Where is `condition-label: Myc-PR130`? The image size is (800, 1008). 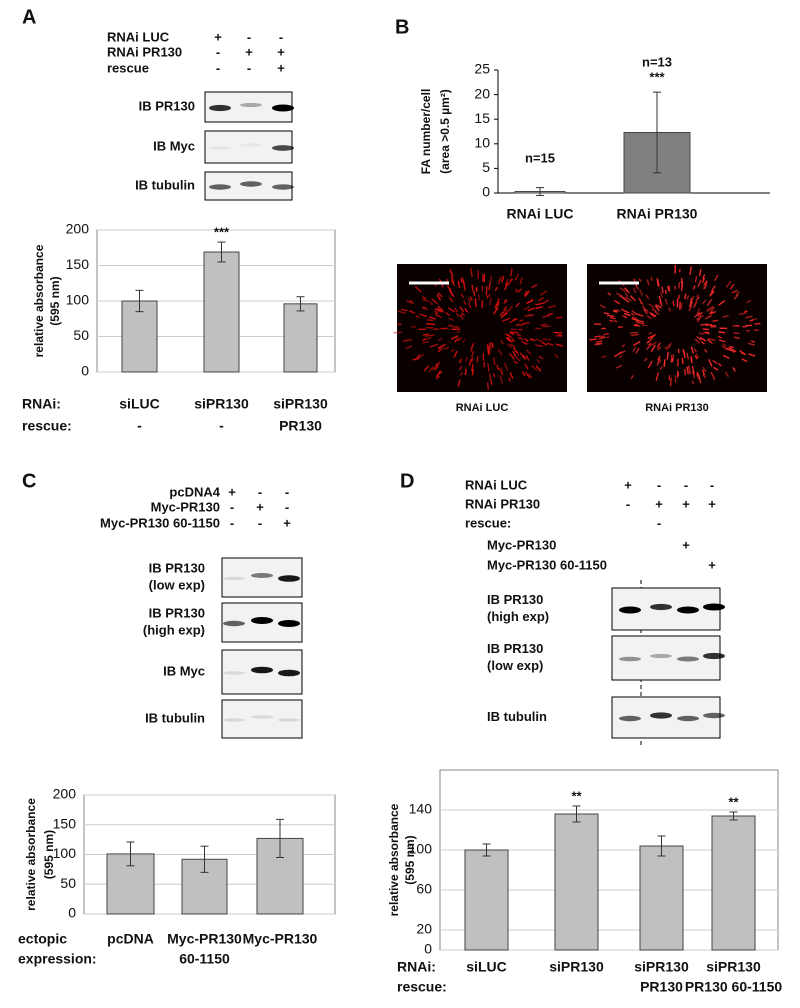 condition-label: Myc-PR130 is located at coordinates (185, 506).